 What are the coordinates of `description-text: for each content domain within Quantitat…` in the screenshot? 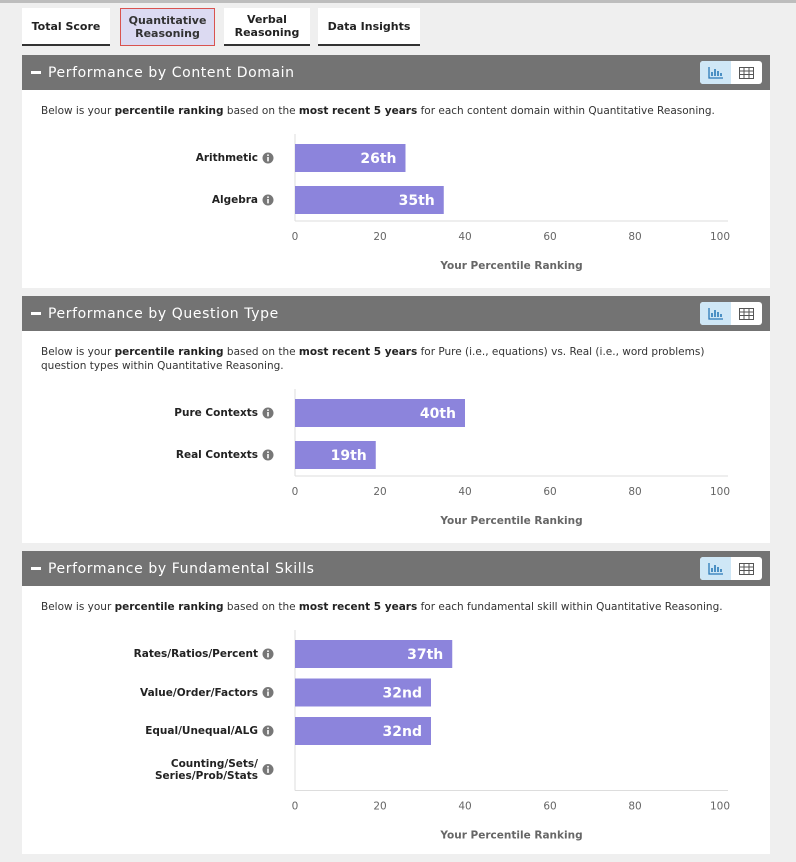 It's located at (566, 111).